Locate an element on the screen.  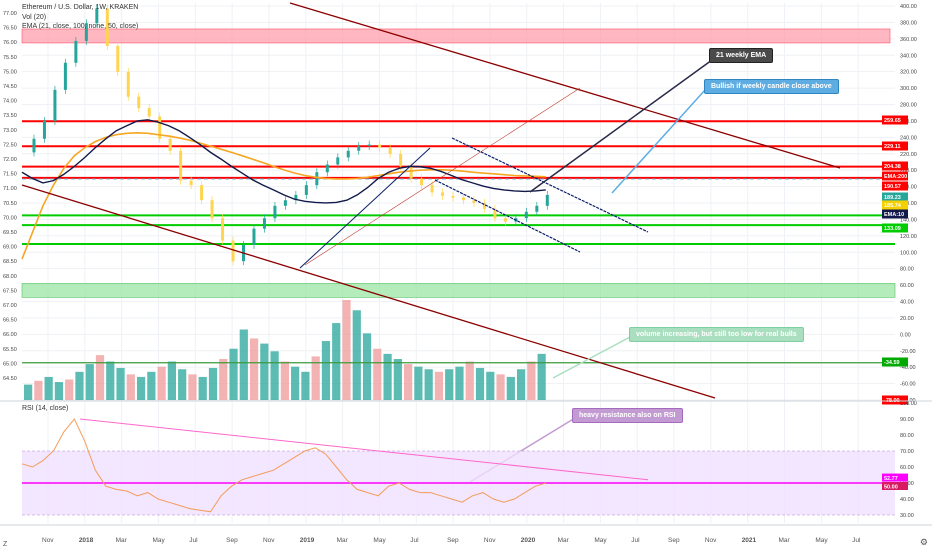
pointer-bullish is located at coordinates (658, 141).